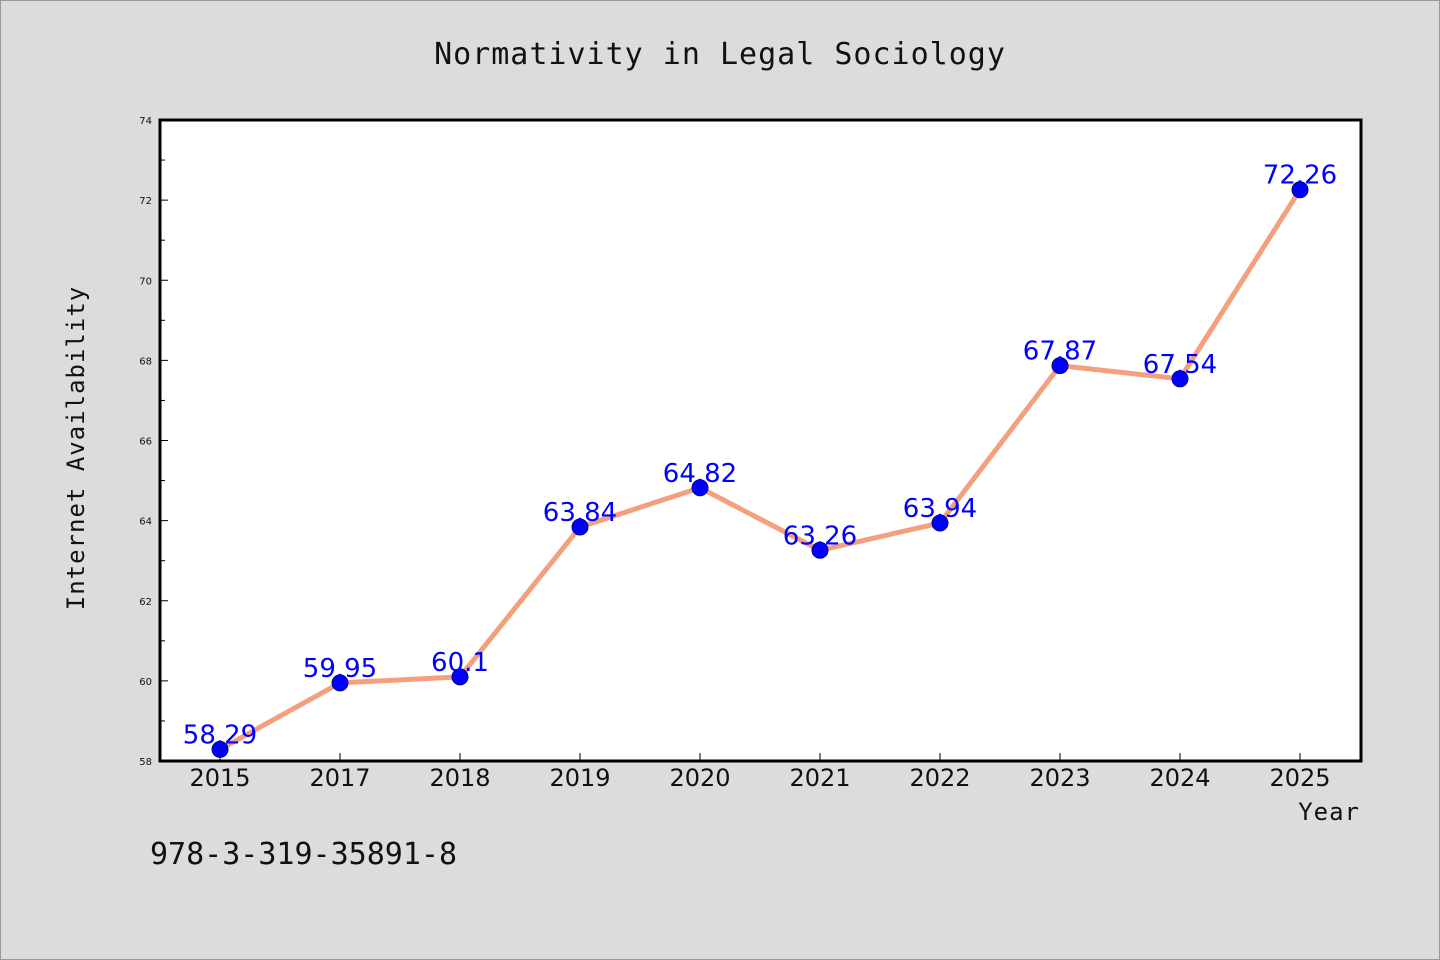 This screenshot has width=1440, height=960. I want to click on data-label: 67.87, so click(1060, 352).